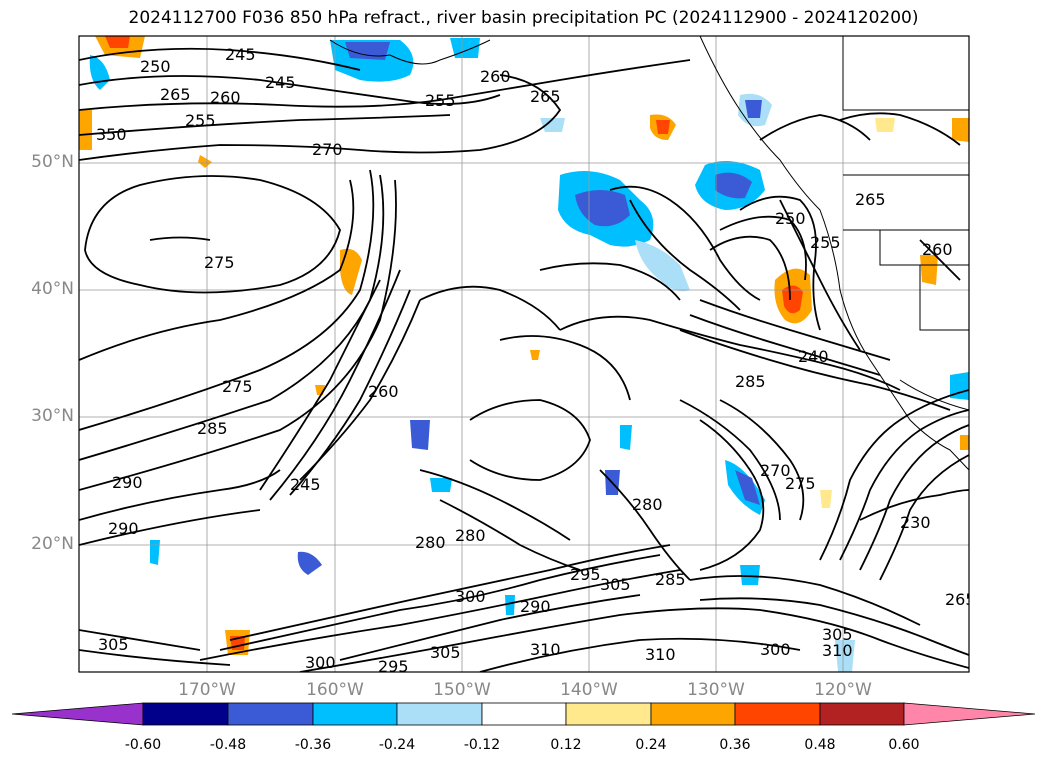 The width and height of the screenshot is (1047, 765). I want to click on colorbar-extend-right, so click(969, 714).